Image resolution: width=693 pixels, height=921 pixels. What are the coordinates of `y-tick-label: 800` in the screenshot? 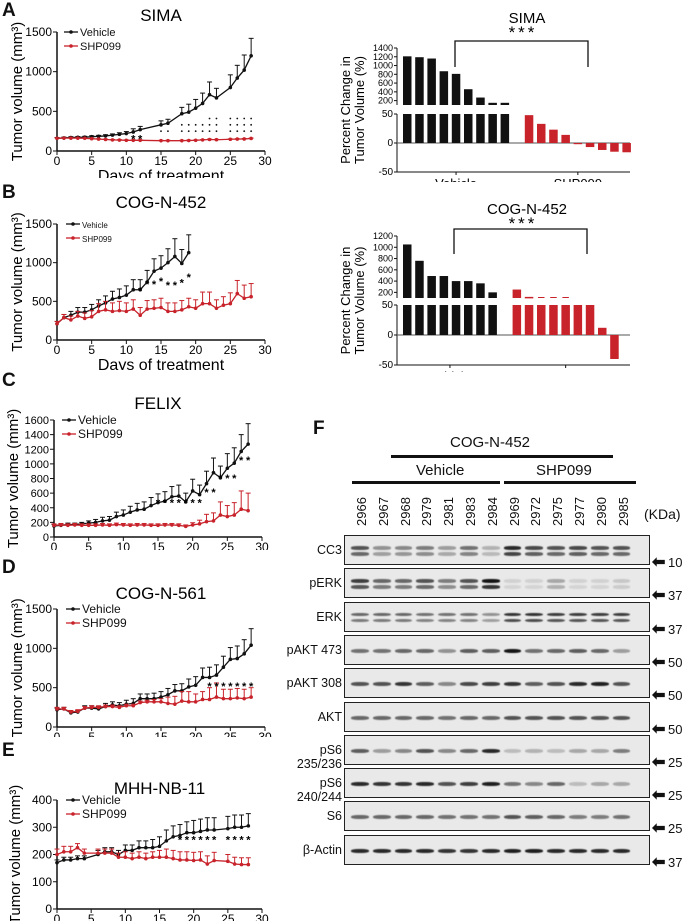 It's located at (40, 480).